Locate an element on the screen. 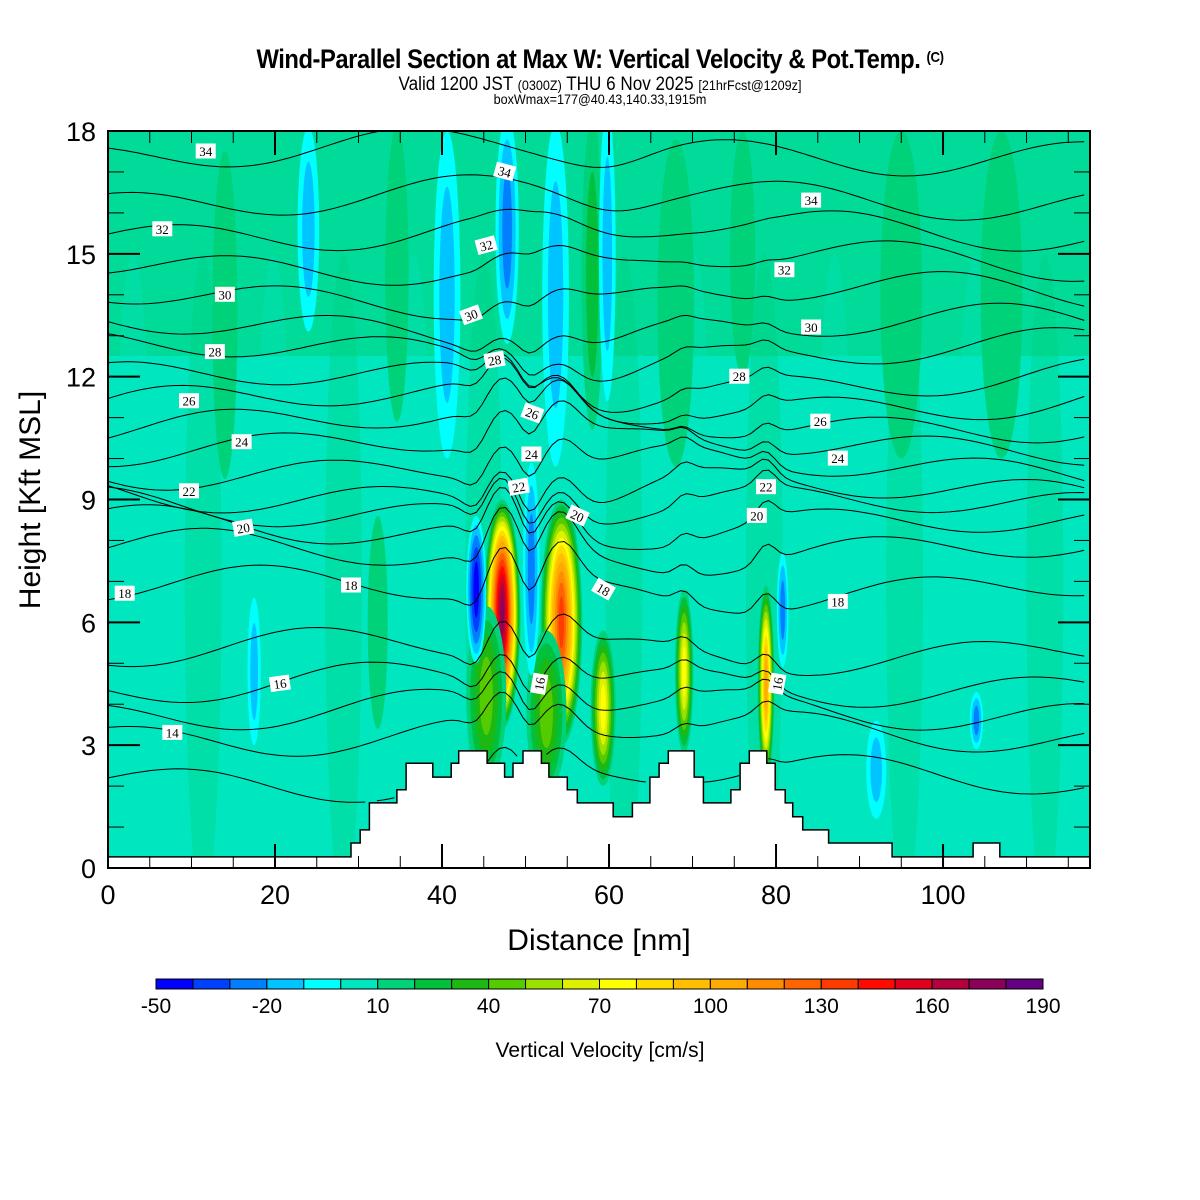  contour-label-text: 24 is located at coordinates (532, 454).